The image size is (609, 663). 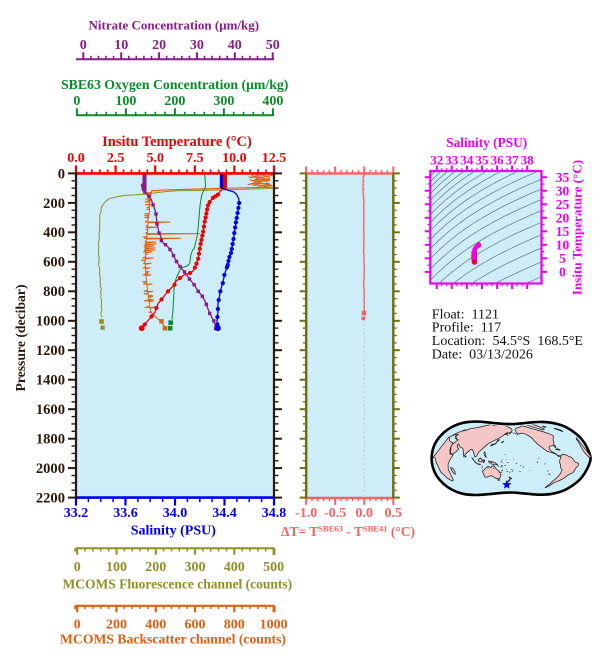 What do you see at coordinates (273, 45) in the screenshot?
I see `svg-text: 50` at bounding box center [273, 45].